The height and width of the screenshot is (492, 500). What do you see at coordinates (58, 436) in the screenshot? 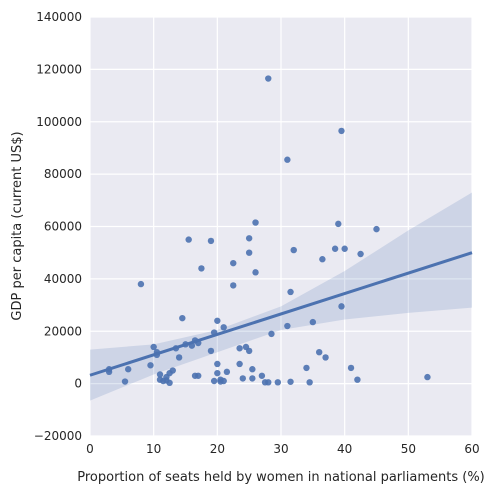
I see `y-tick-label: −20000` at bounding box center [58, 436].